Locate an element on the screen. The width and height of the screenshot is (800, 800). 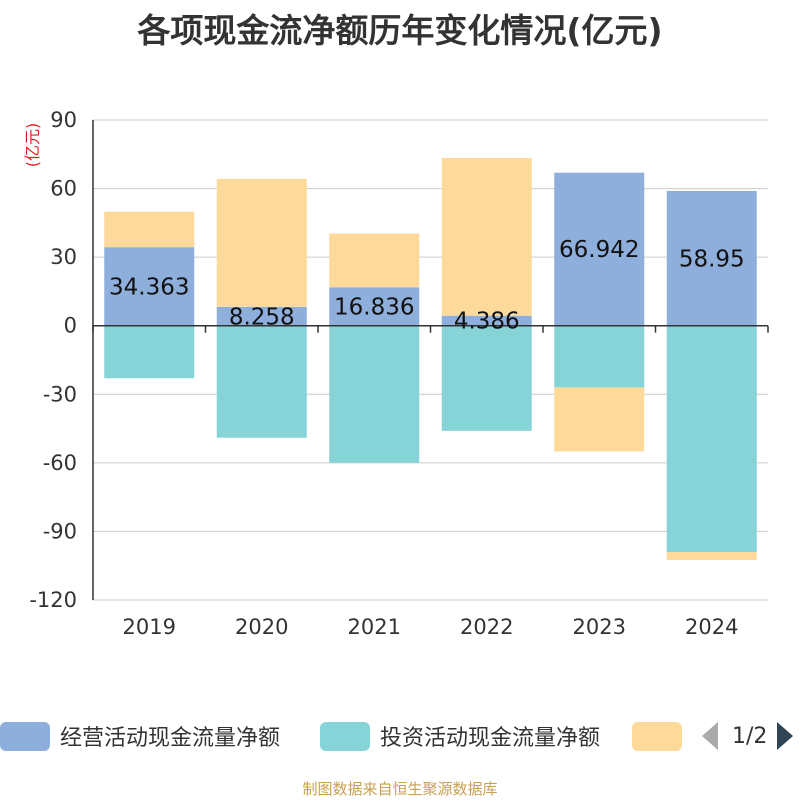
x-tick-label: 2022 is located at coordinates (486, 627).